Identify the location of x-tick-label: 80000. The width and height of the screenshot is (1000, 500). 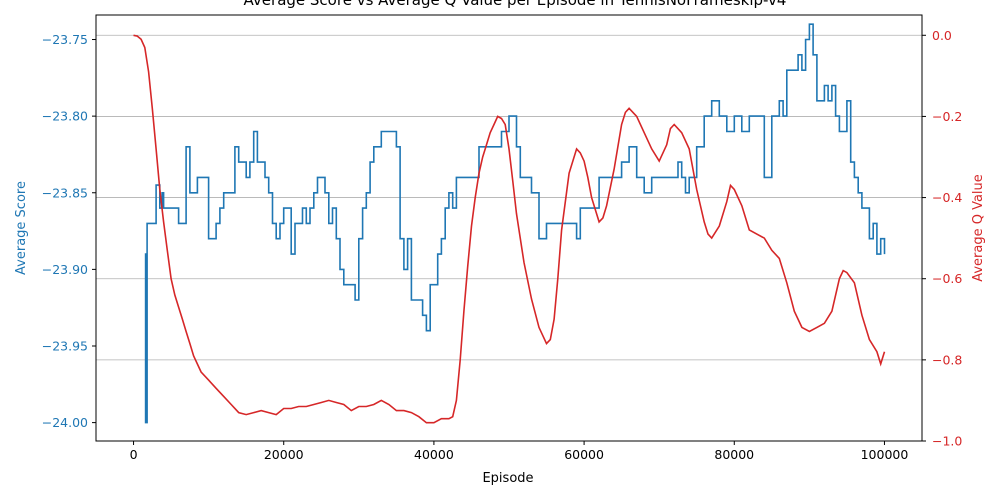
(734, 454).